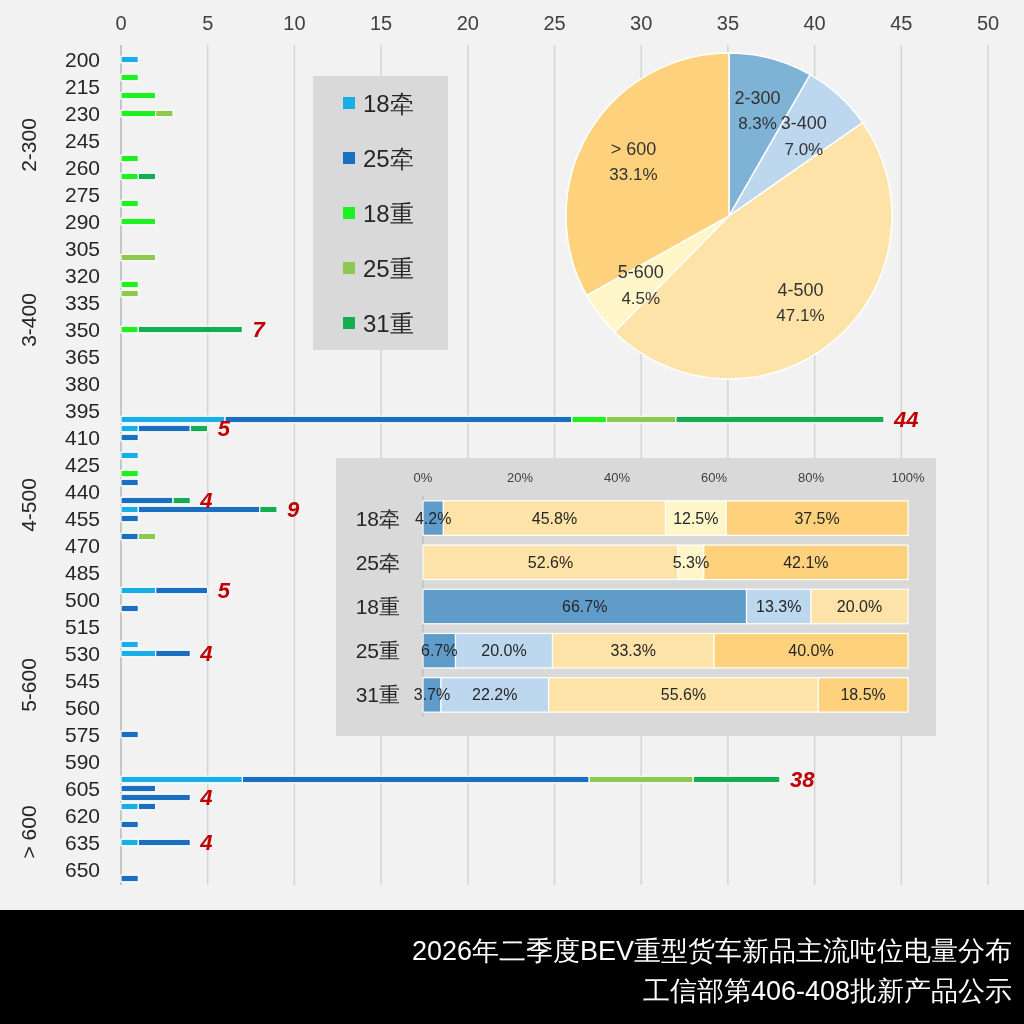  Describe the element at coordinates (908, 477) in the screenshot. I see `x-tick-label: 100%` at that location.